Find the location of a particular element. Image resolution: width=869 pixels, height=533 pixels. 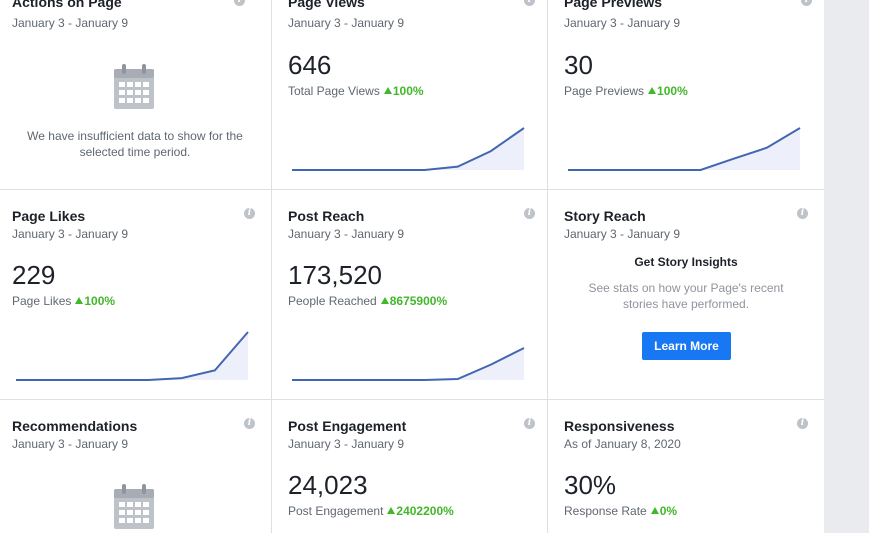

metric-delta: 8675900% is located at coordinates (418, 301).